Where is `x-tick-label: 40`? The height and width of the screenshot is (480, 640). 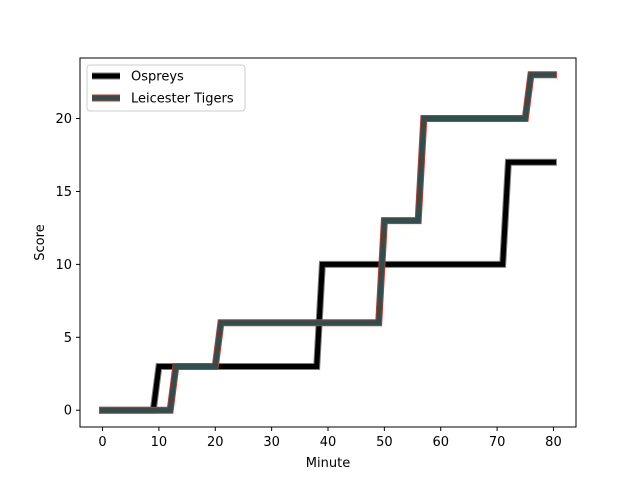 x-tick-label: 40 is located at coordinates (328, 442).